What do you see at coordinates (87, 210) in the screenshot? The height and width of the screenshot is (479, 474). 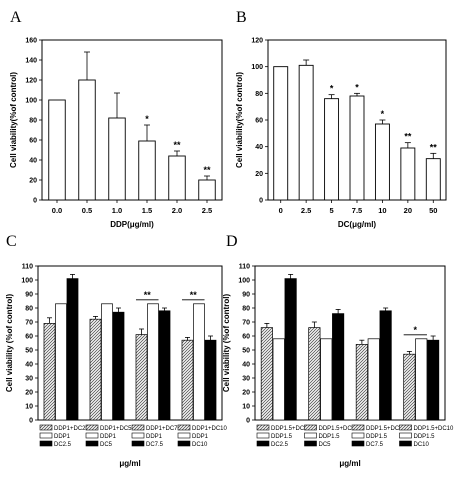 I see `x-tick-label: 0.5` at bounding box center [87, 210].